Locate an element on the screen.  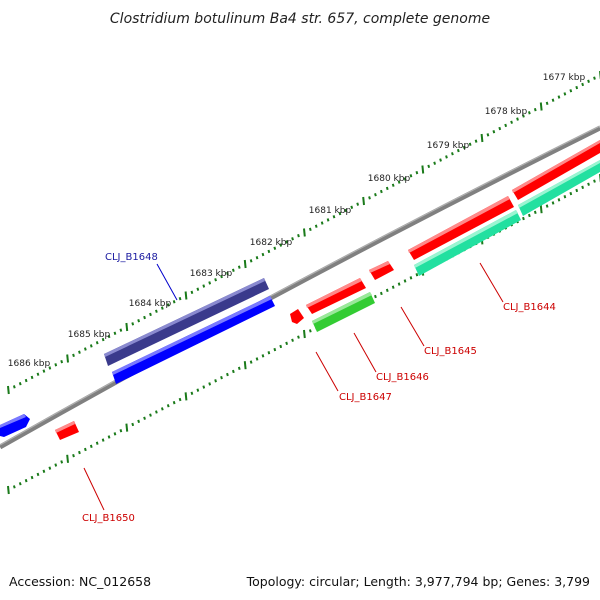
gene-1648-darkblue is located at coordinates (186, 322).